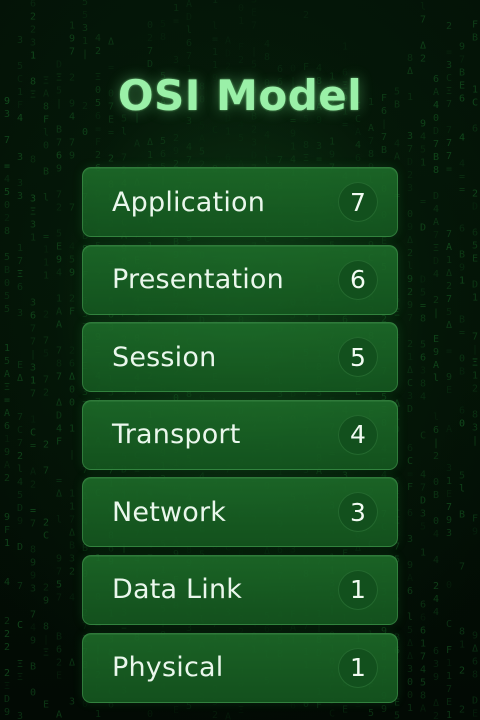 The height and width of the screenshot is (720, 480). Describe the element at coordinates (177, 590) in the screenshot. I see `layer-name: Data Link` at that location.